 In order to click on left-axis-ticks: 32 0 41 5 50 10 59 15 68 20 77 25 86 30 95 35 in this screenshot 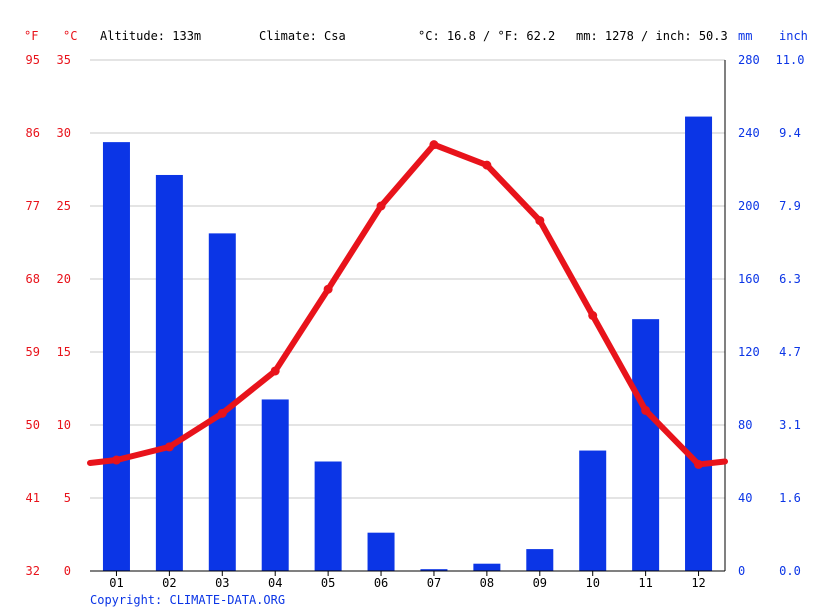, I will do `click(48, 315)`.